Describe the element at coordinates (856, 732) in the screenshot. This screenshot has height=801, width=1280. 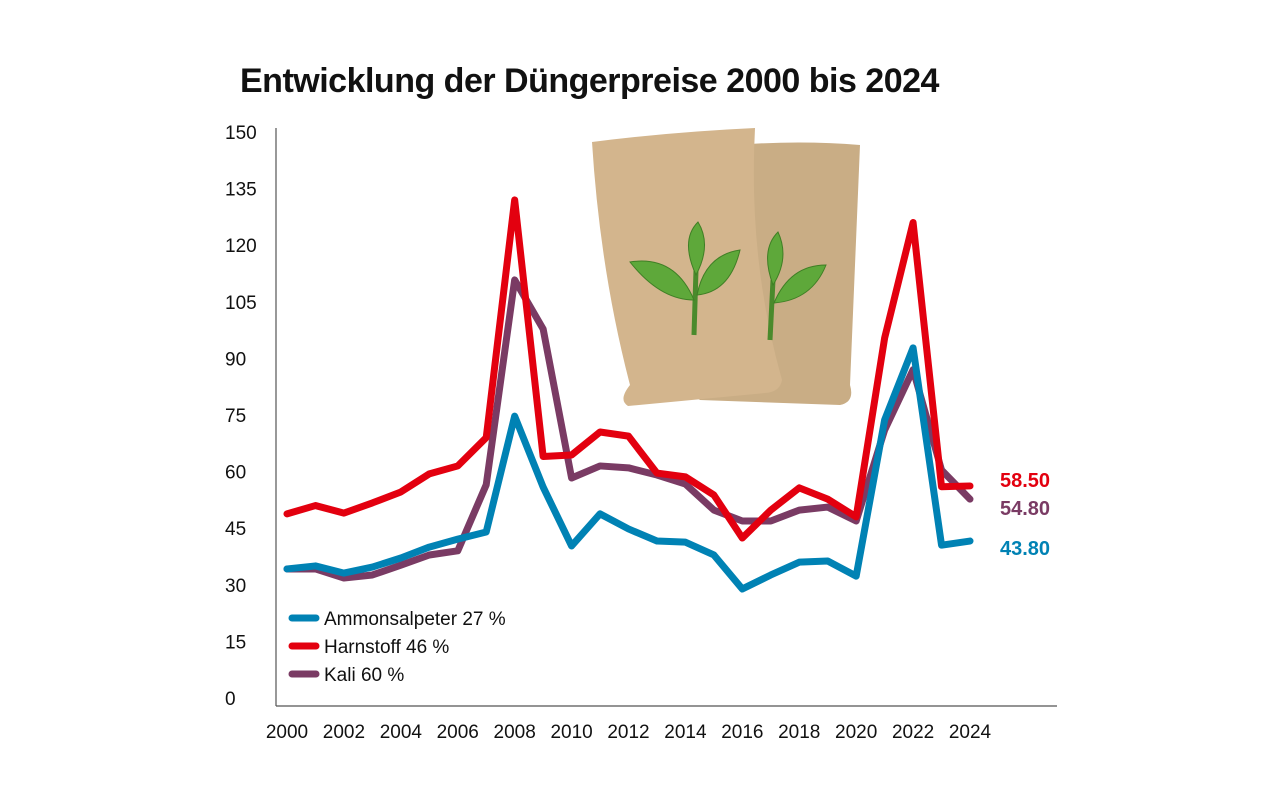
I see `x-tick-label: 2020` at that location.